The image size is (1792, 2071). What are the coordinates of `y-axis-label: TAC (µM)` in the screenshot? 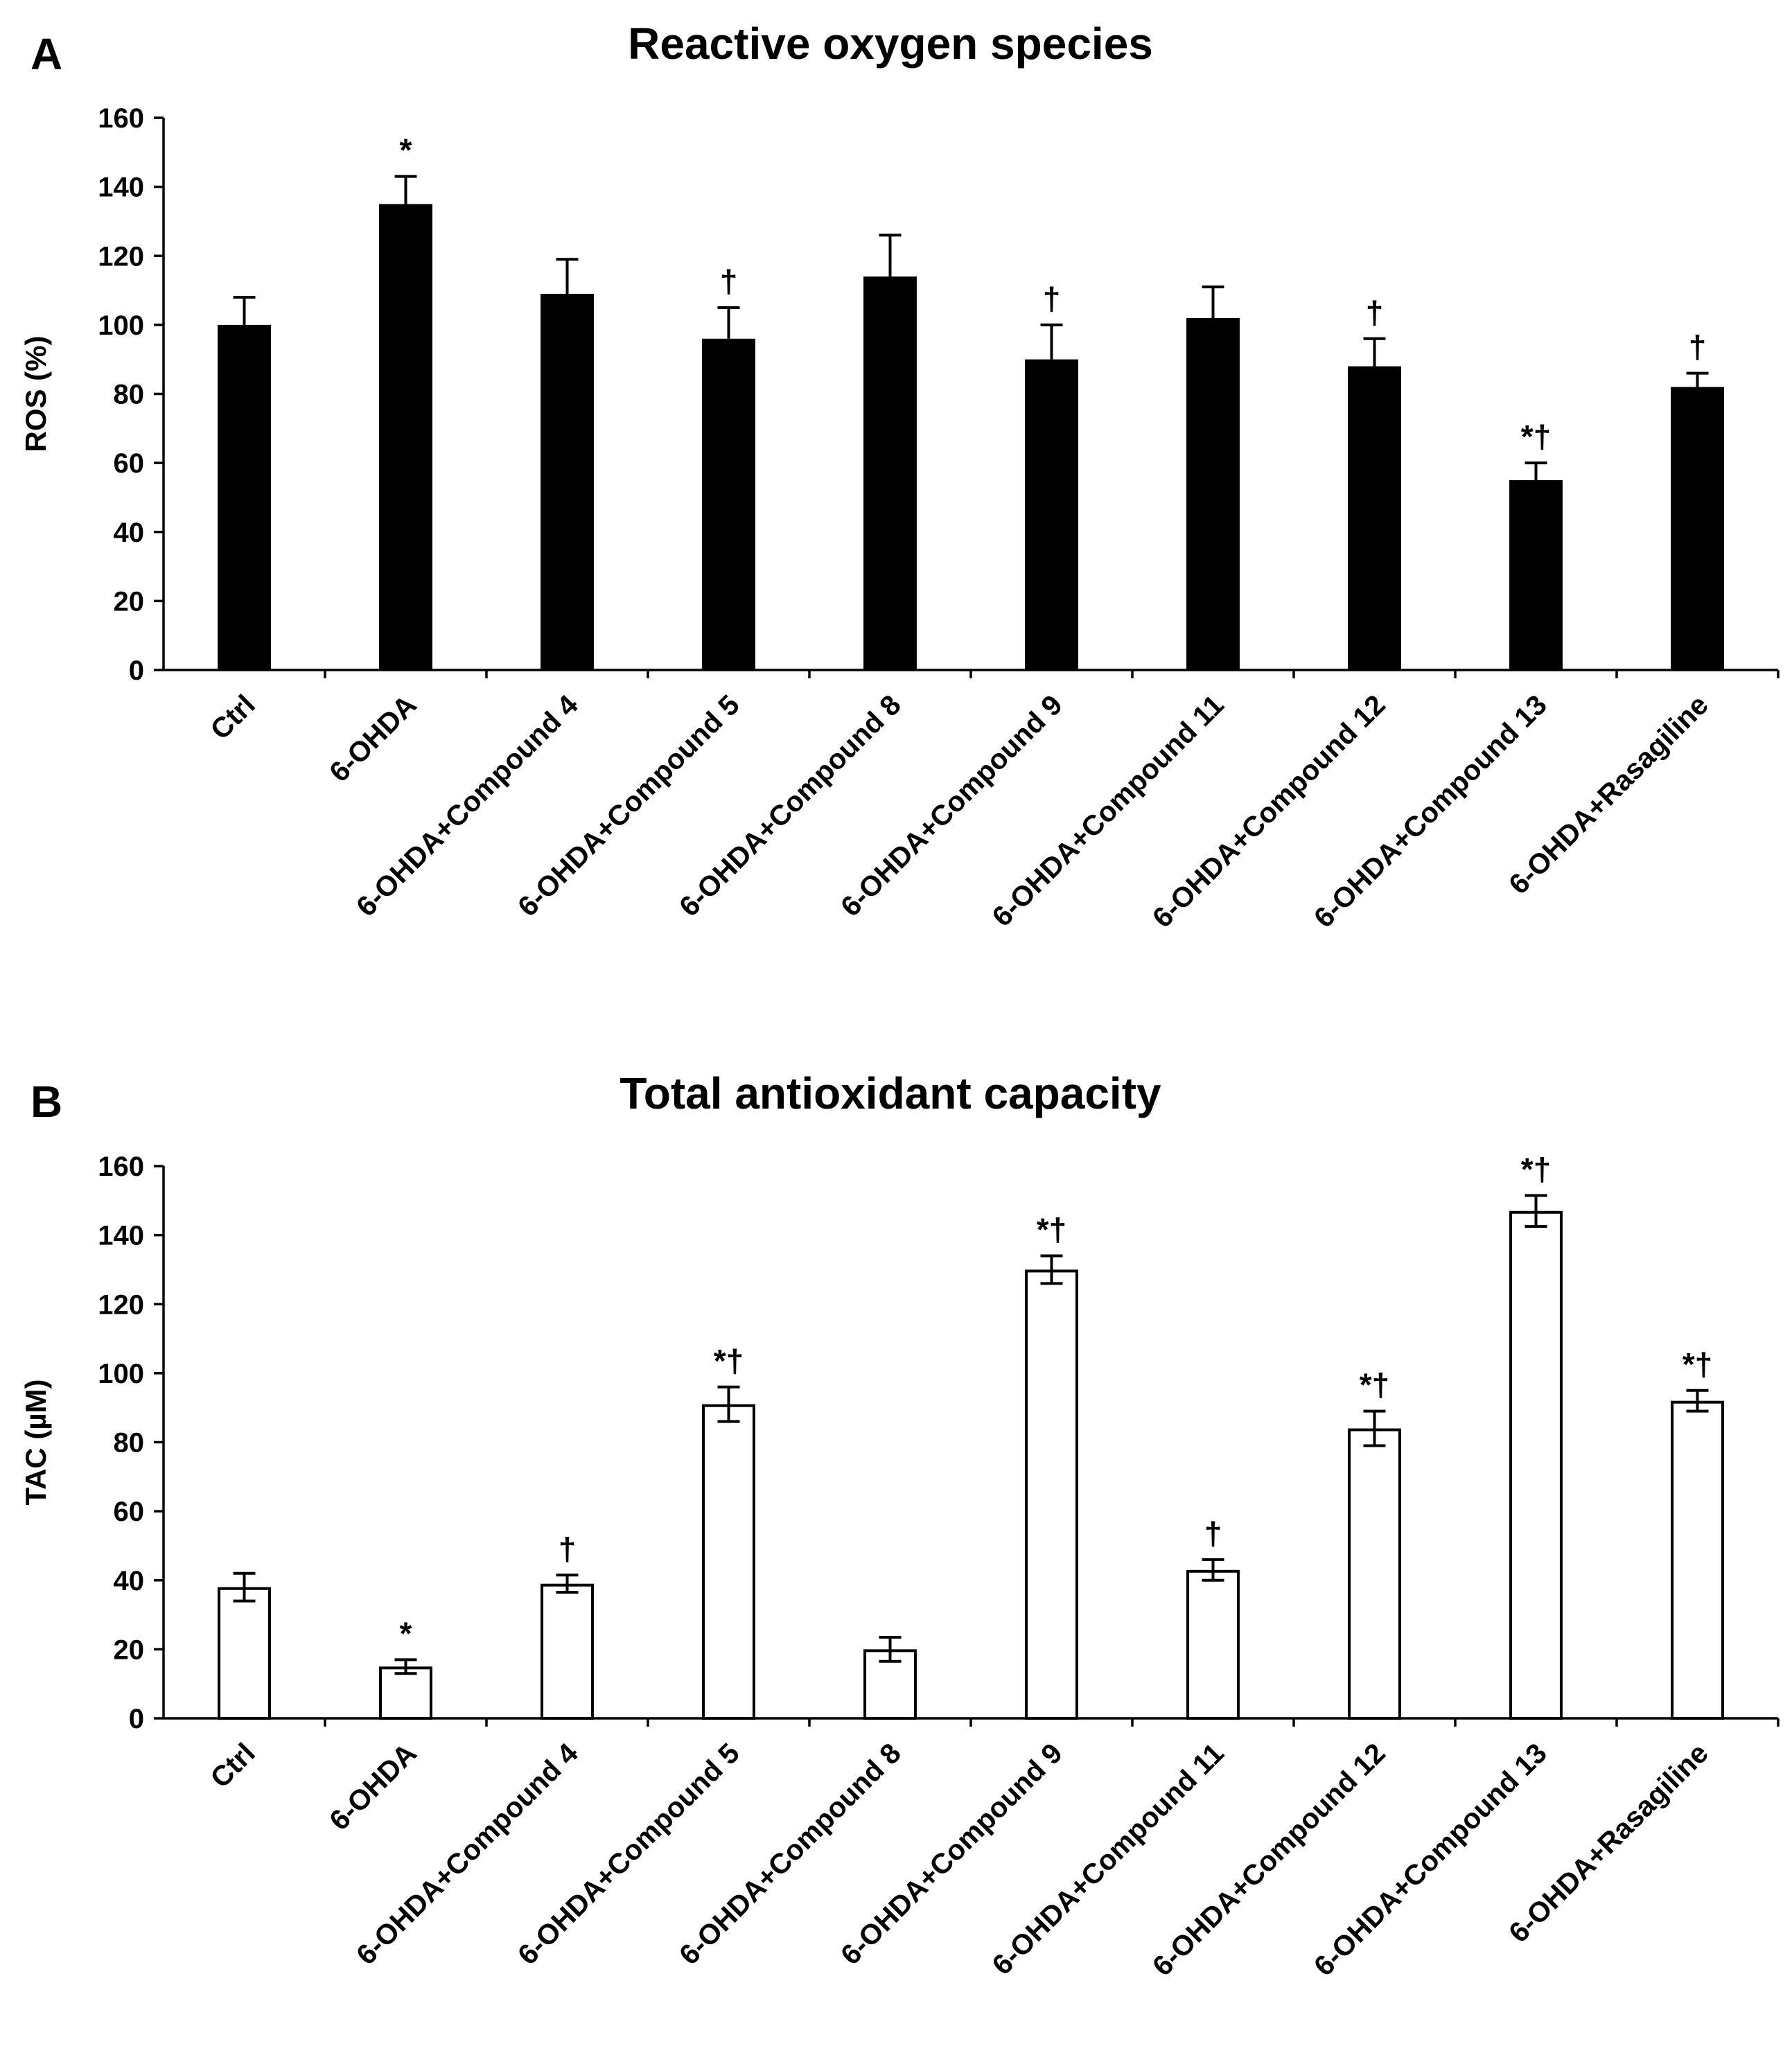 It's located at (35, 1442).